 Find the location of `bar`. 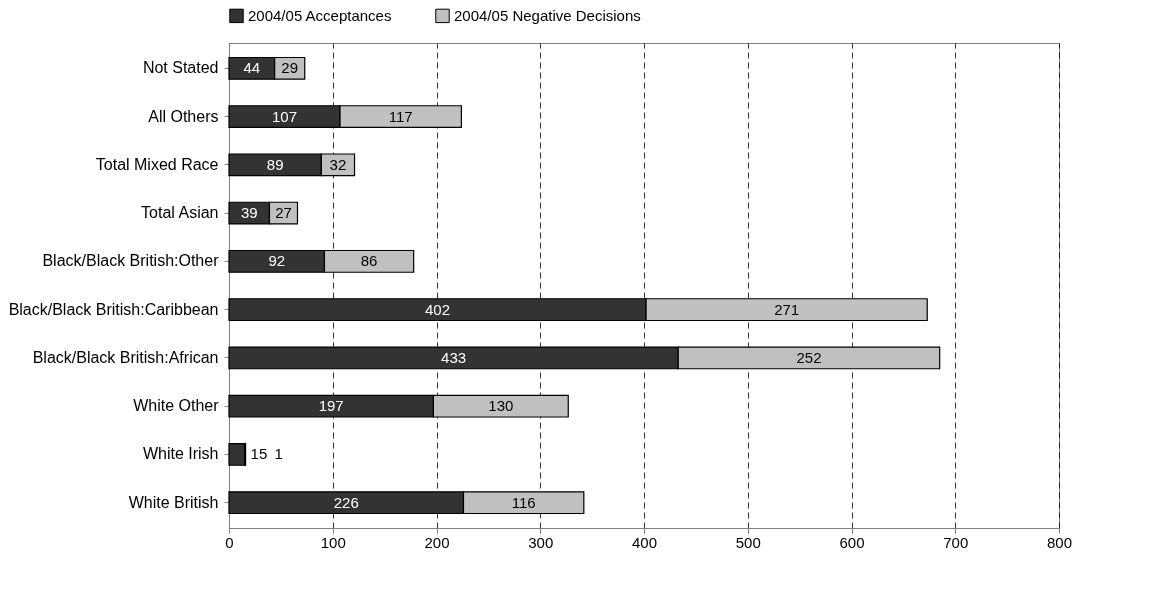

bar is located at coordinates (237, 454).